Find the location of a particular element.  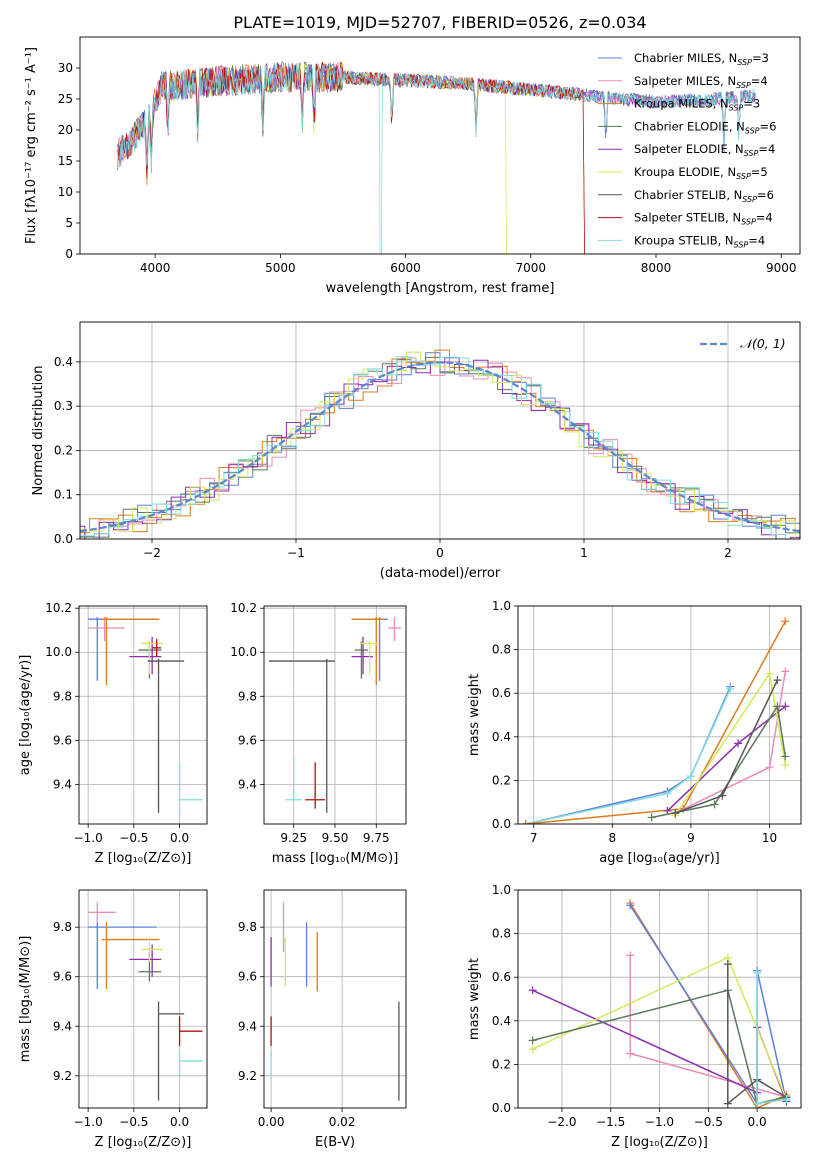

x-axis-label: mass [log₁₀(M/M⊙)] is located at coordinates (335, 858).